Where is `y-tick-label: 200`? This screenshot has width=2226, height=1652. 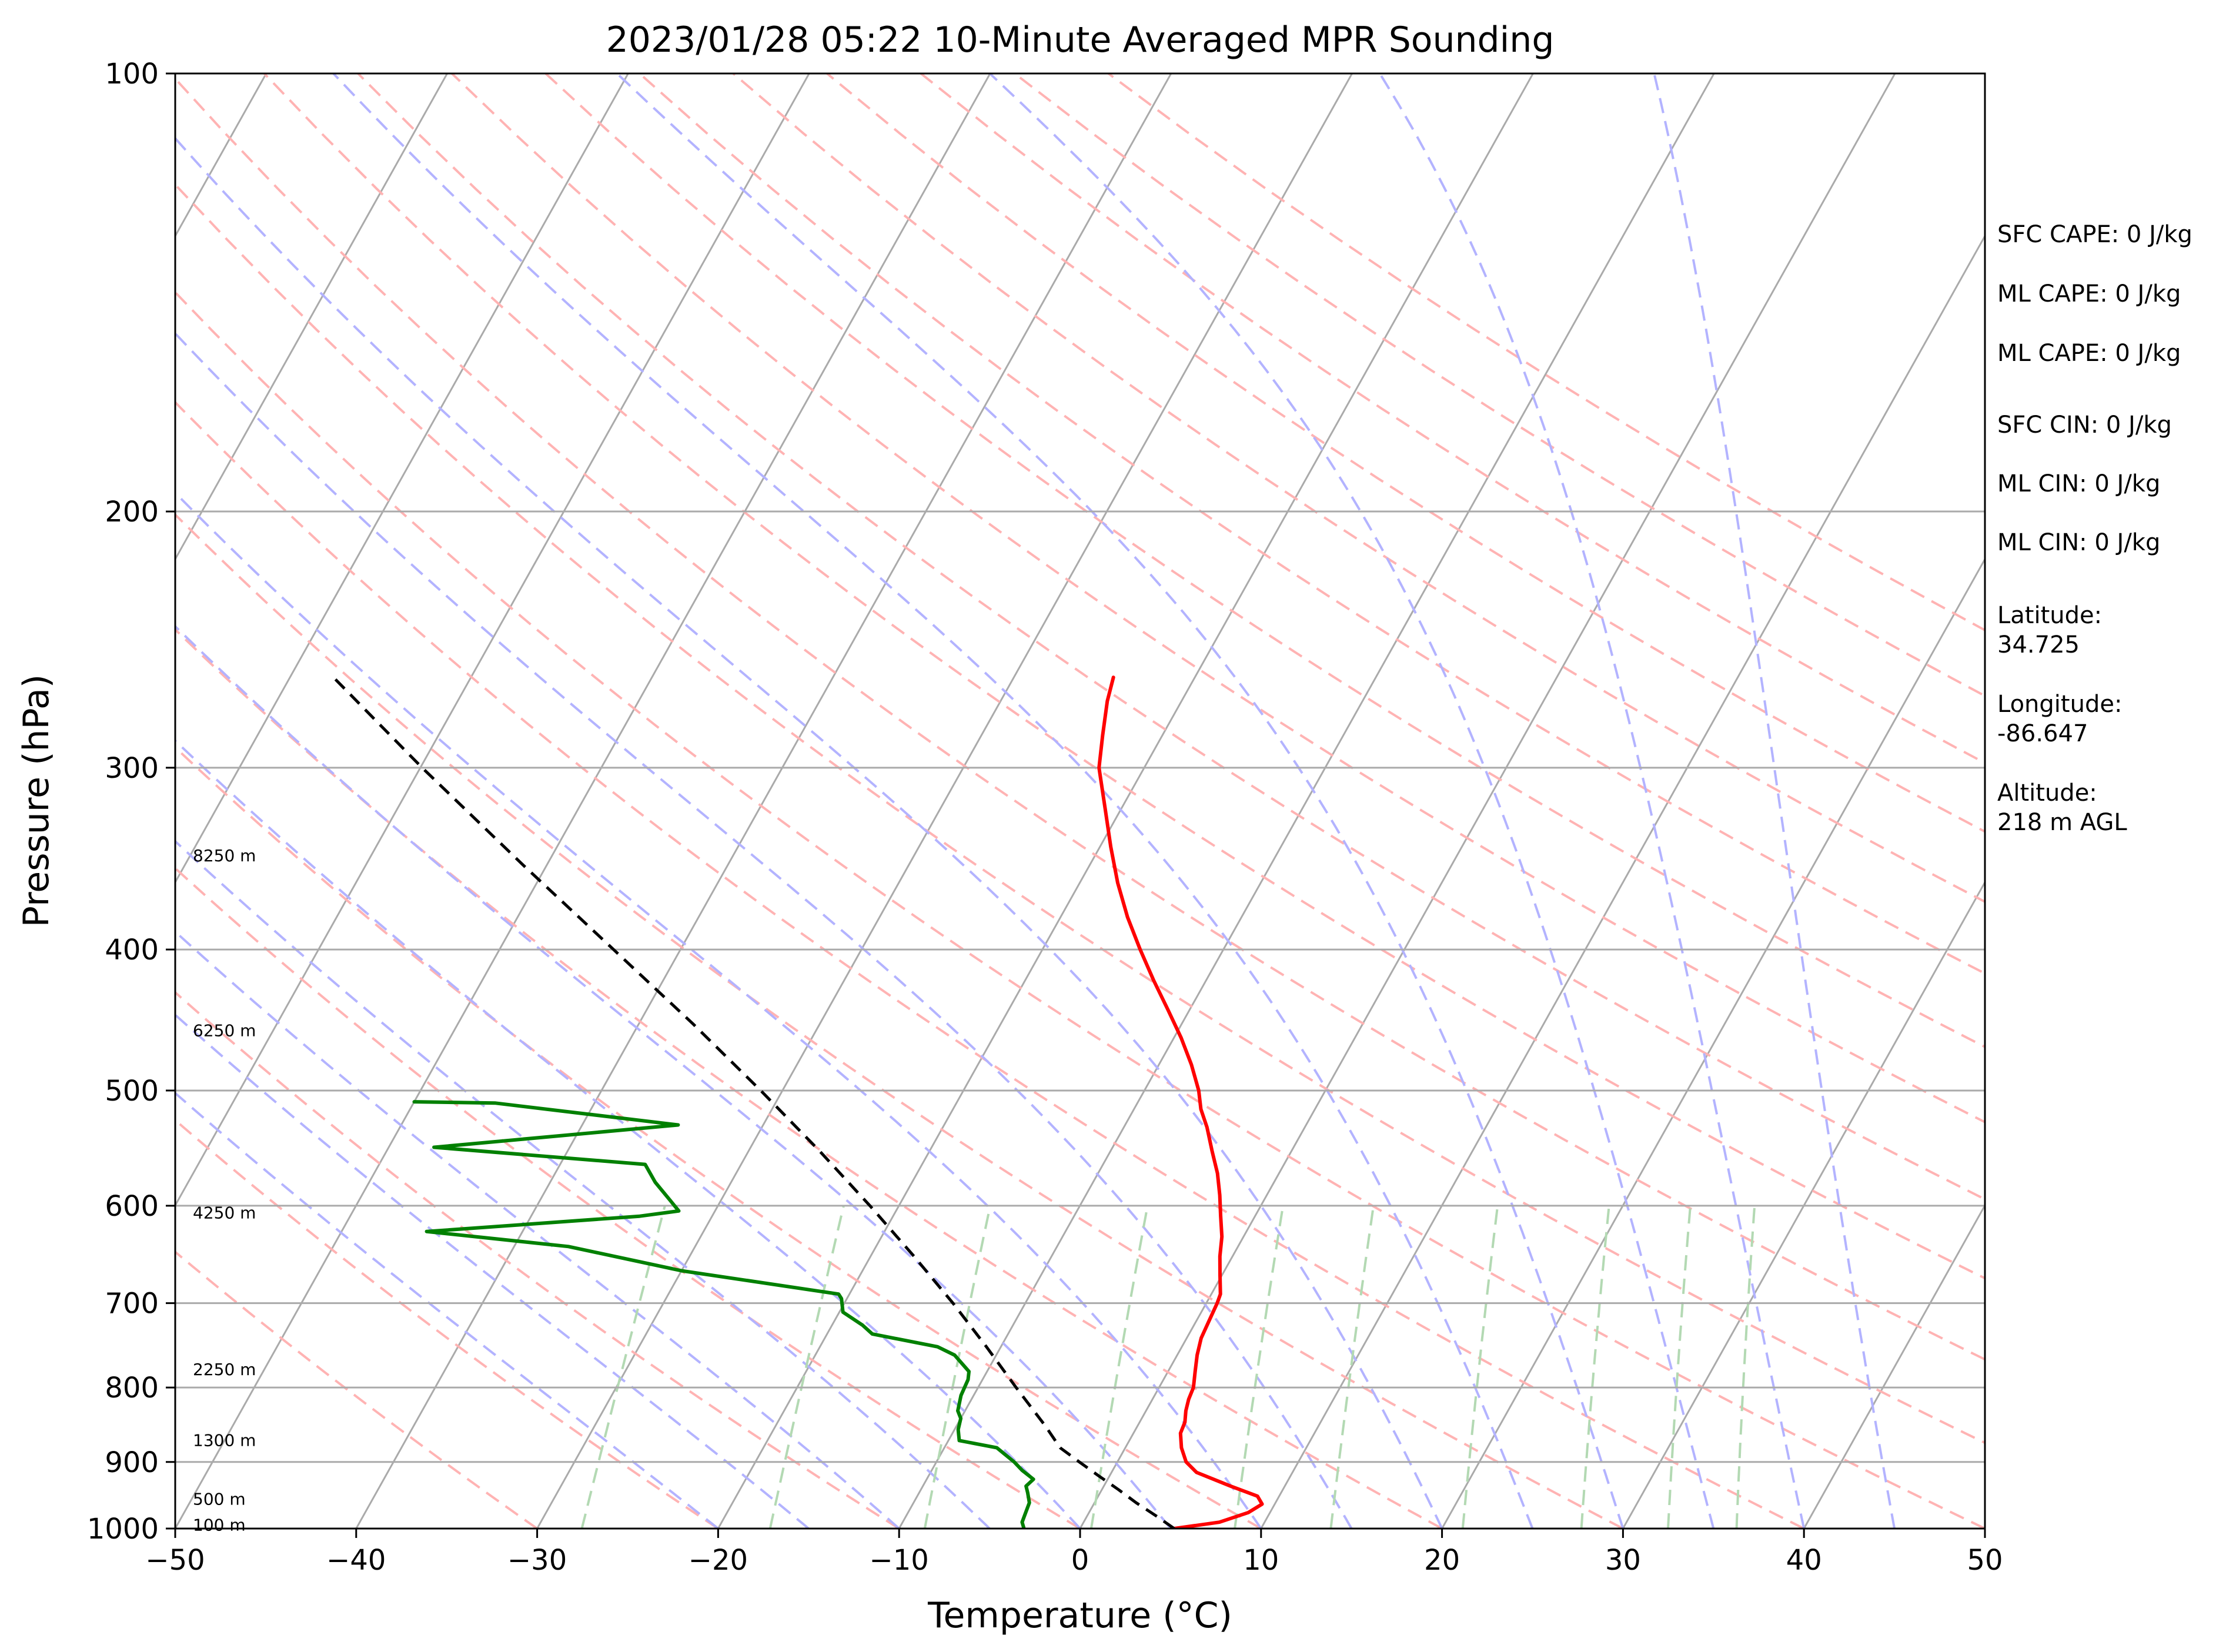
y-tick-label: 200 is located at coordinates (132, 513).